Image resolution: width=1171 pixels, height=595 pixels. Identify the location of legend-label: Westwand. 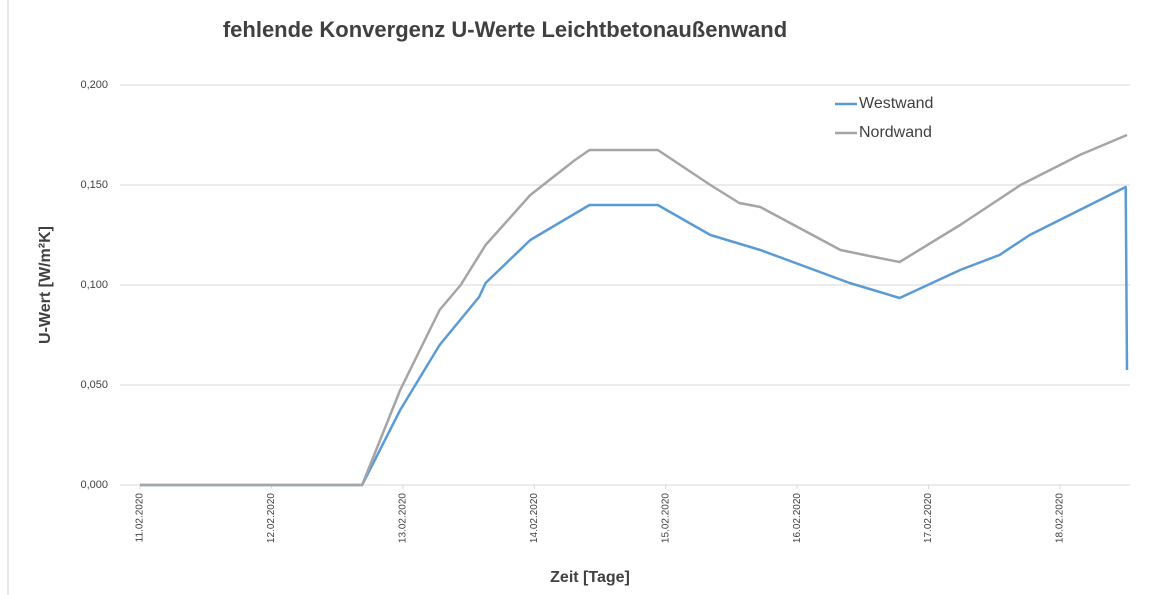
(896, 103).